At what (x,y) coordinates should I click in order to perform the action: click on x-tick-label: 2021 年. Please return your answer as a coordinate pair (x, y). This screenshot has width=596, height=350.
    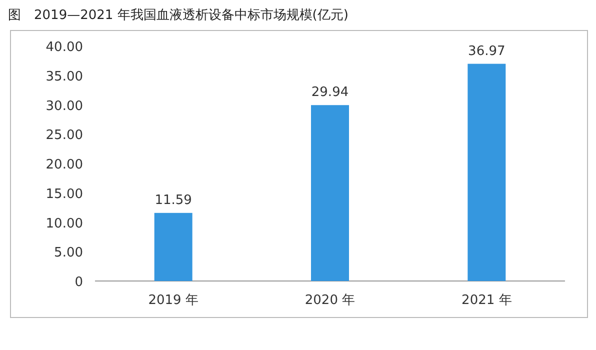
    Looking at the image, I should click on (487, 300).